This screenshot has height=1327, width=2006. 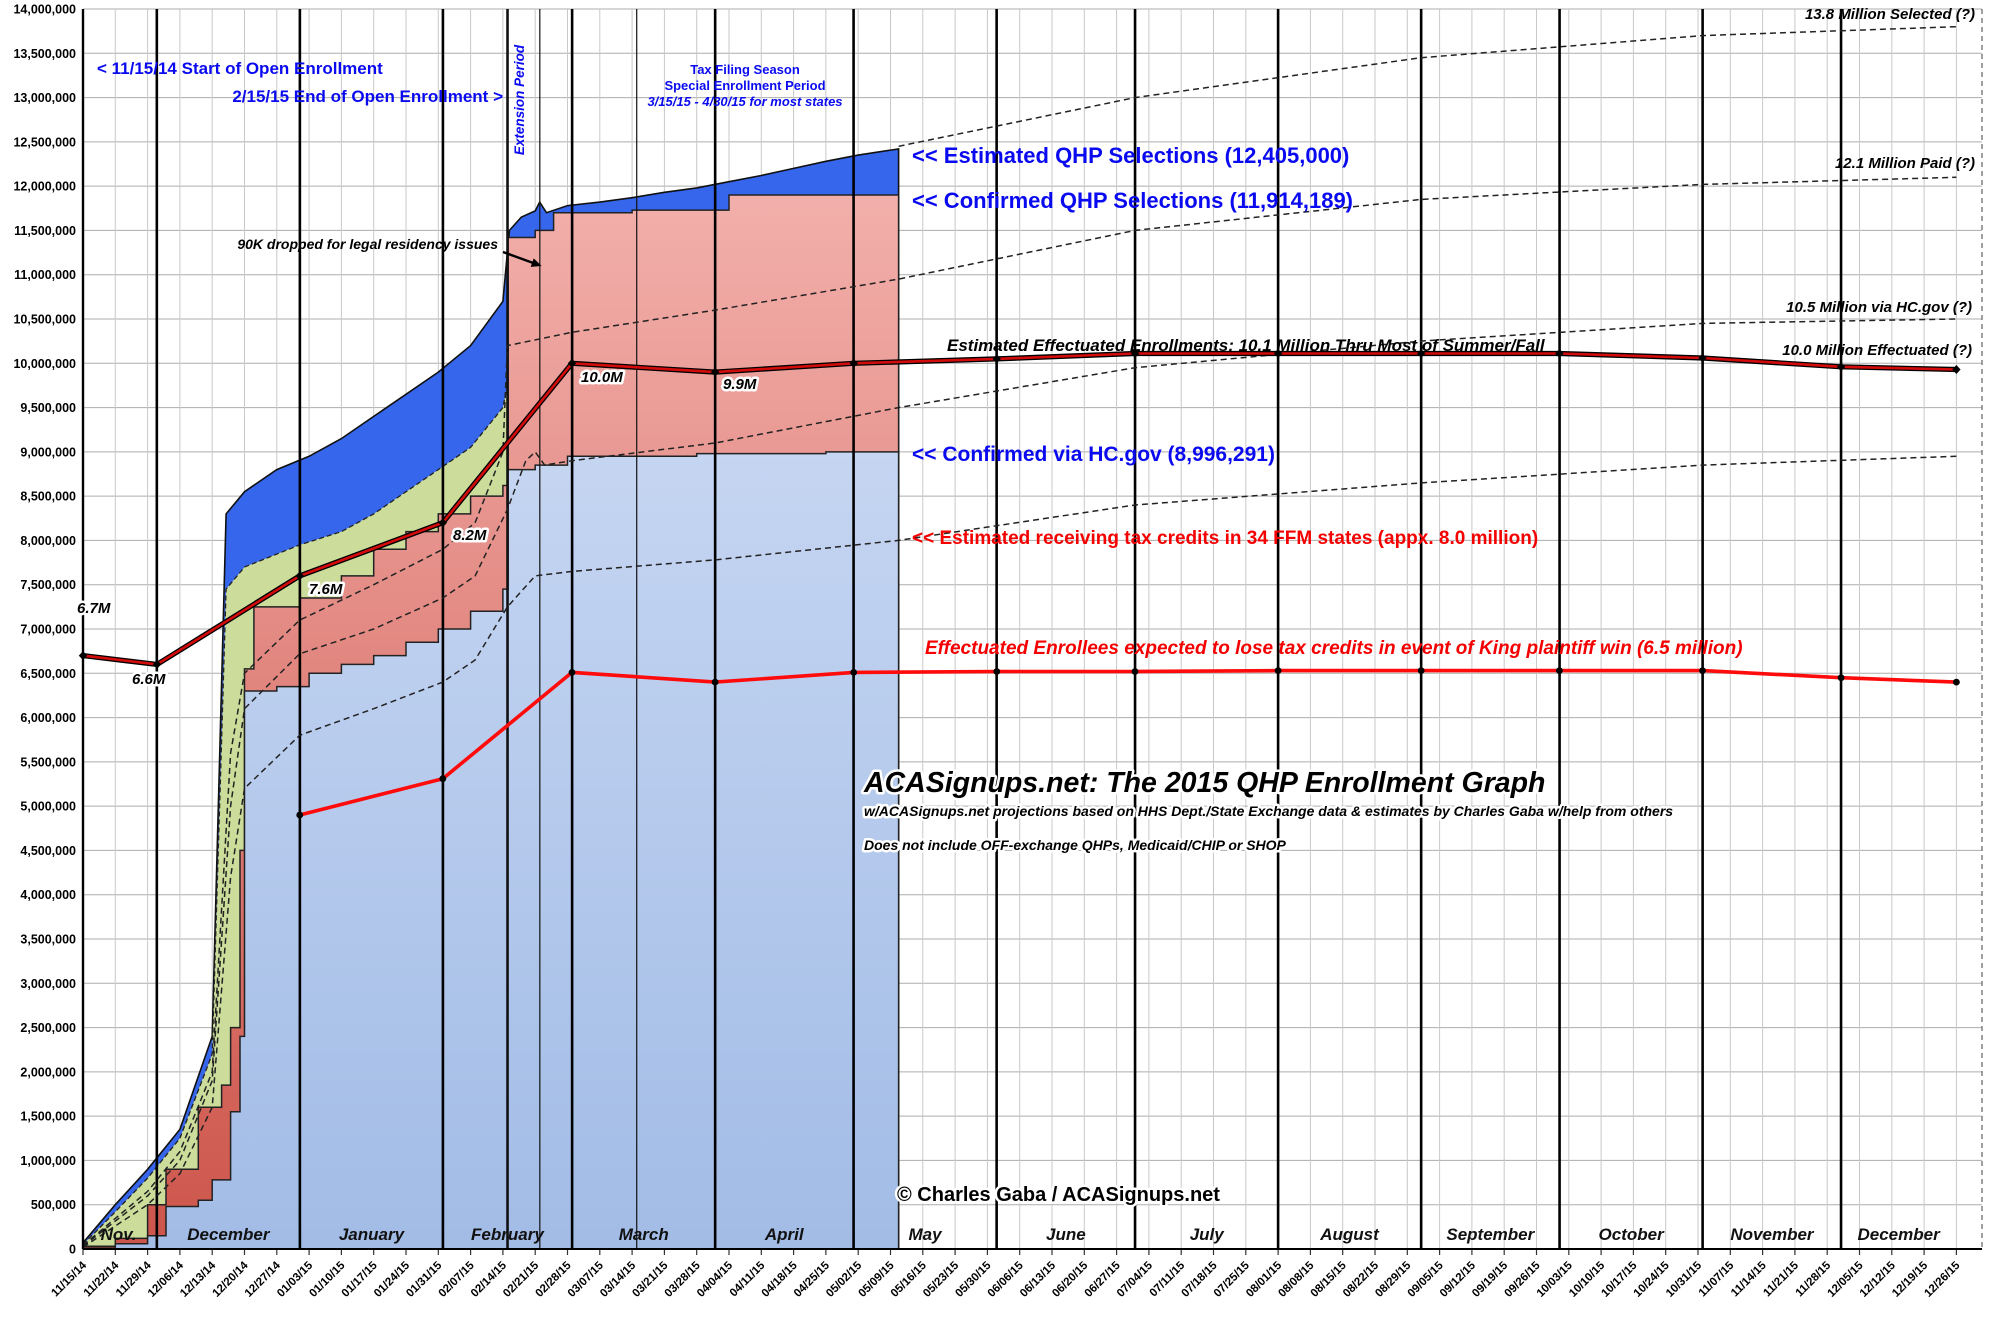 I want to click on y-tick-label: 6,000,000, so click(x=48, y=718).